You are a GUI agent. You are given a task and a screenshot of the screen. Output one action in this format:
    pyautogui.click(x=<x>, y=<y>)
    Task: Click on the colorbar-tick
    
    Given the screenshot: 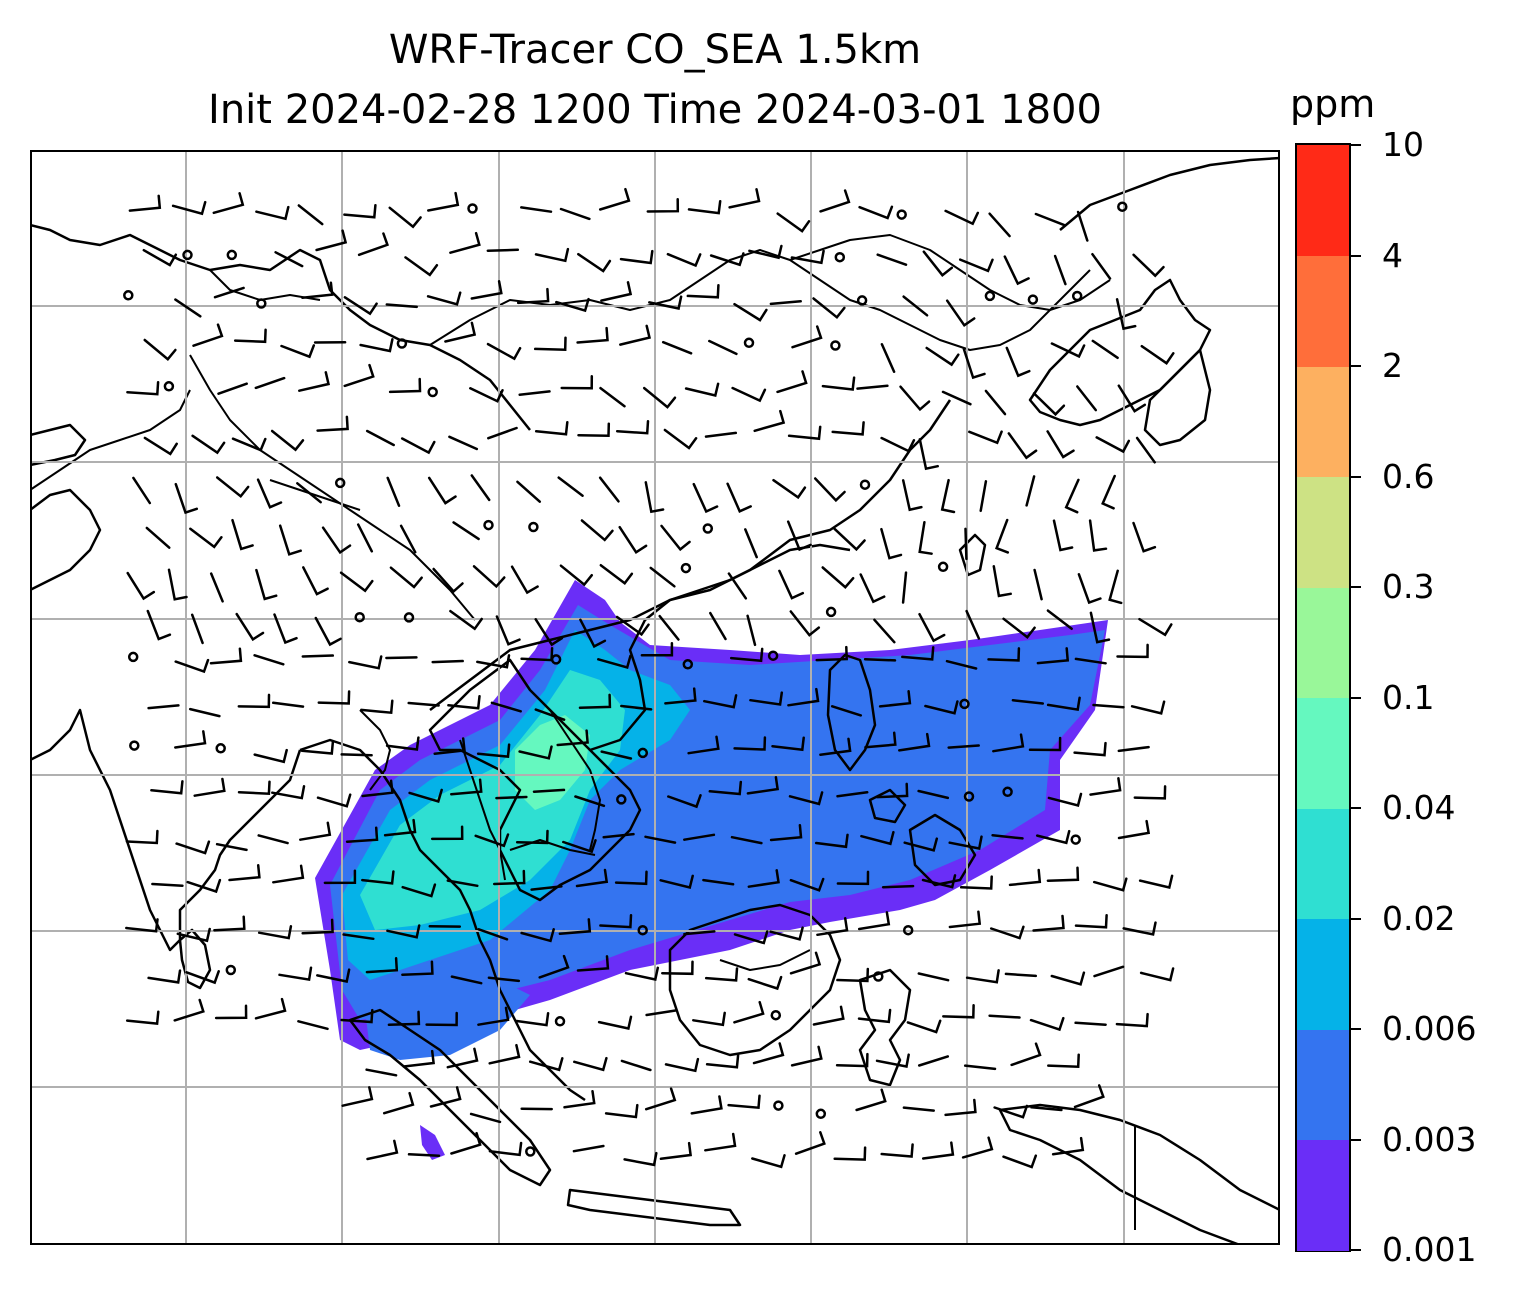 What is the action you would take?
    pyautogui.click(x=1356, y=1139)
    